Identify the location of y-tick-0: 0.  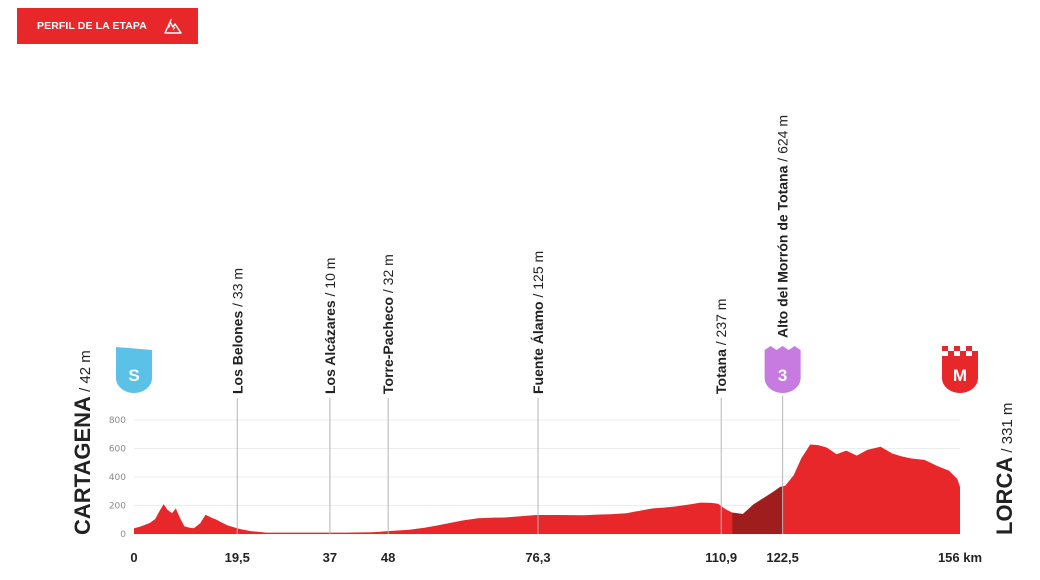
(123, 535).